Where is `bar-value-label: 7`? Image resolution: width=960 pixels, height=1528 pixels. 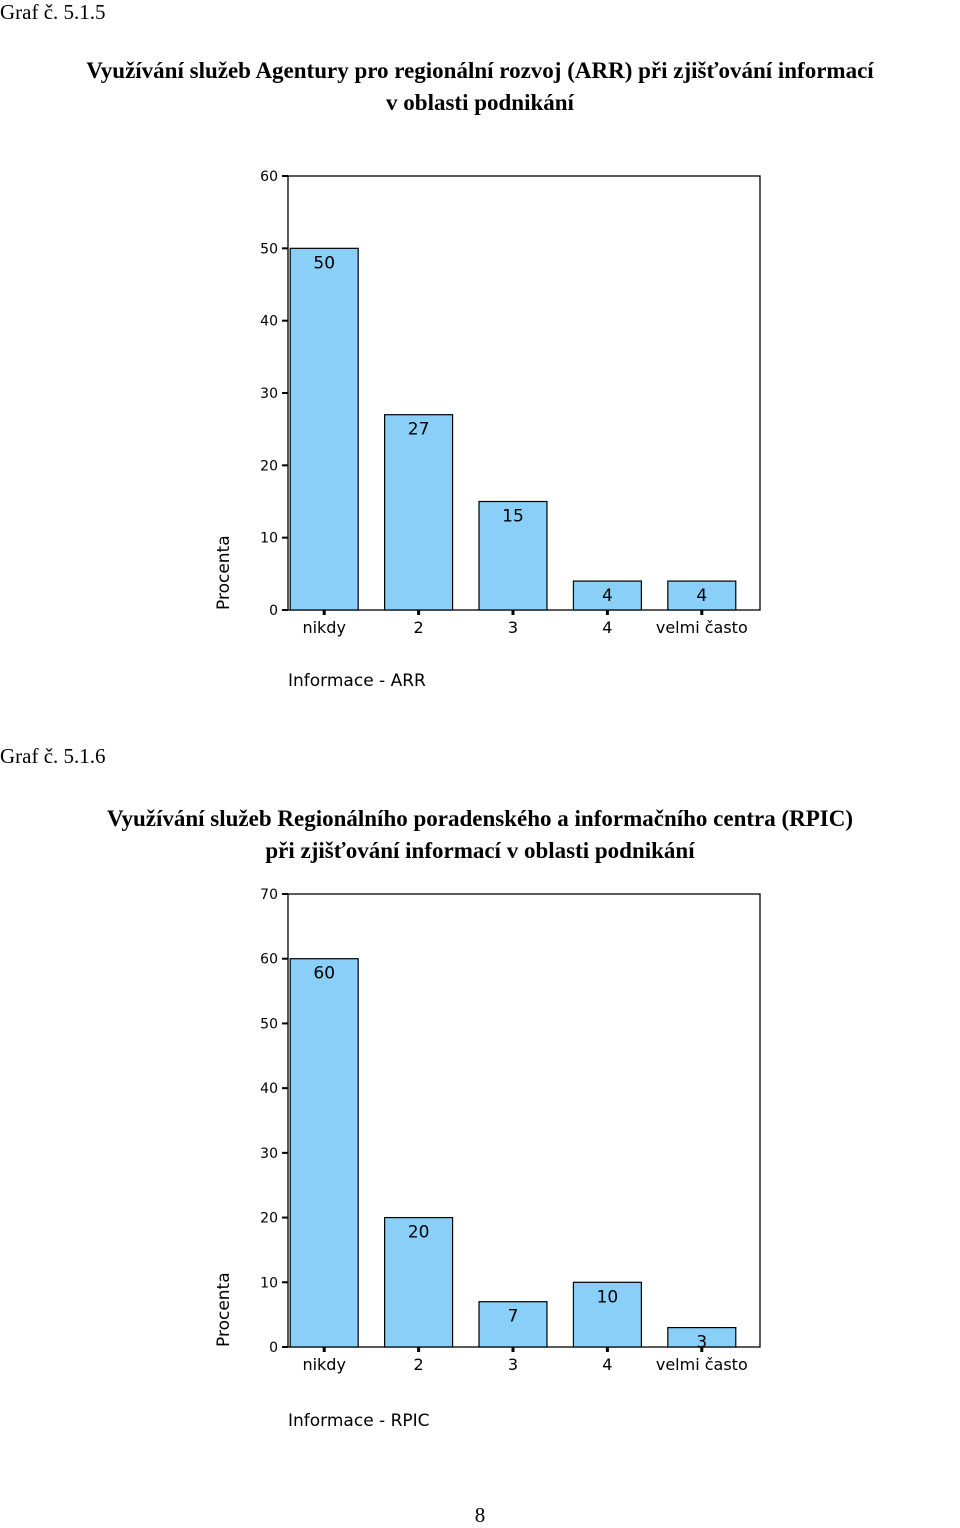 bar-value-label: 7 is located at coordinates (513, 1317).